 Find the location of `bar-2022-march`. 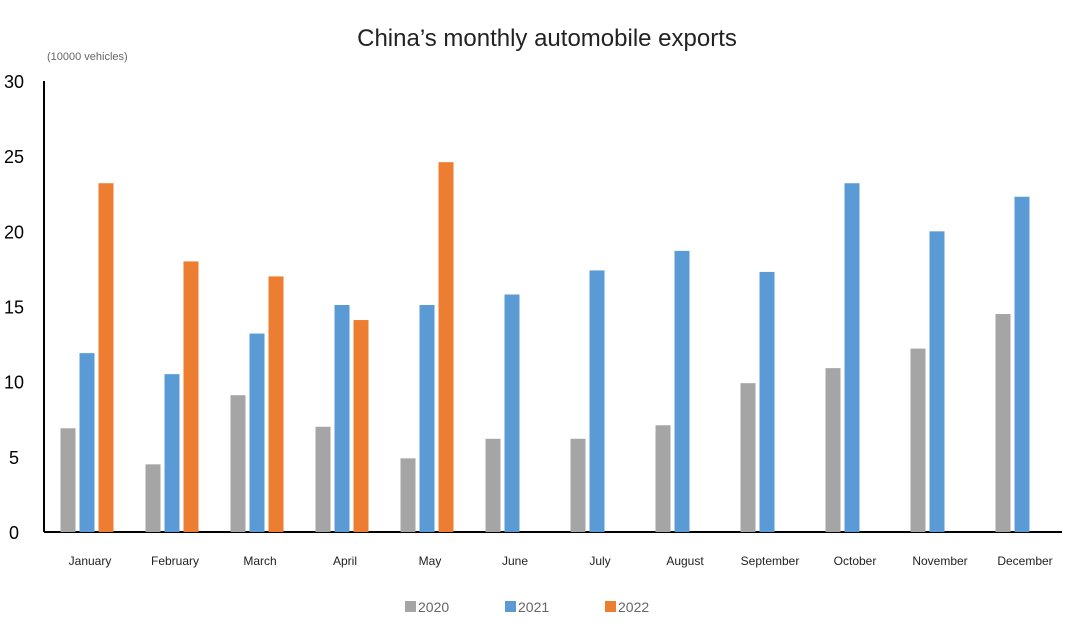

bar-2022-march is located at coordinates (276, 404).